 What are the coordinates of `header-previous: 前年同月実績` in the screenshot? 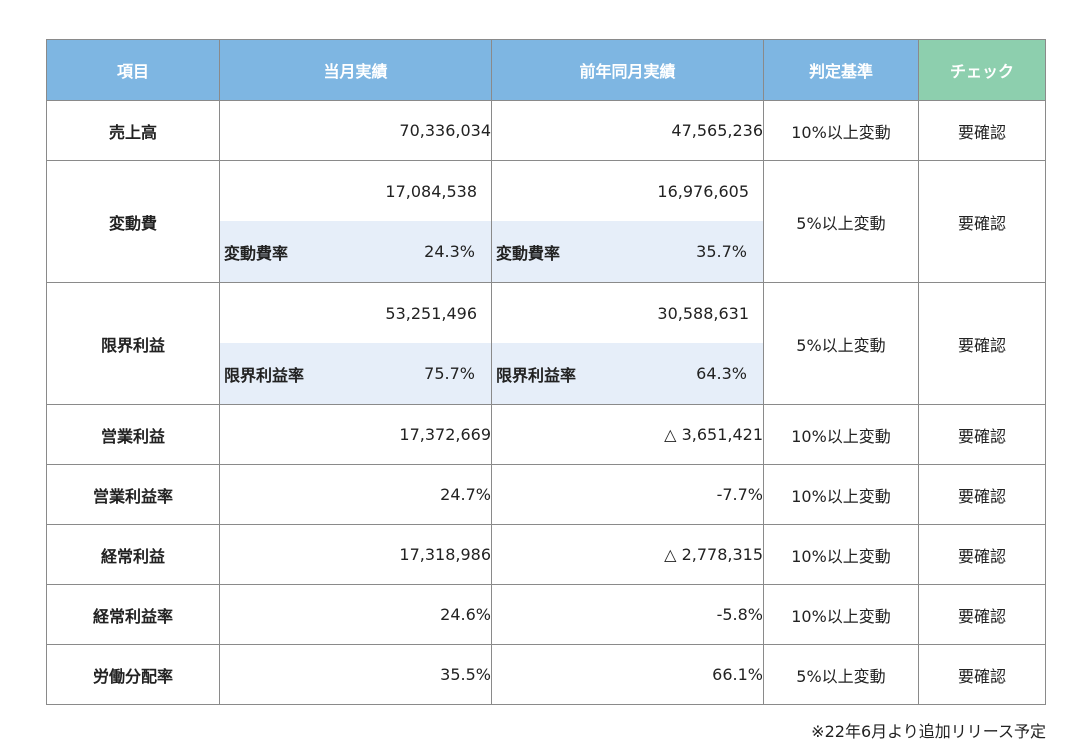 It's located at (627, 70).